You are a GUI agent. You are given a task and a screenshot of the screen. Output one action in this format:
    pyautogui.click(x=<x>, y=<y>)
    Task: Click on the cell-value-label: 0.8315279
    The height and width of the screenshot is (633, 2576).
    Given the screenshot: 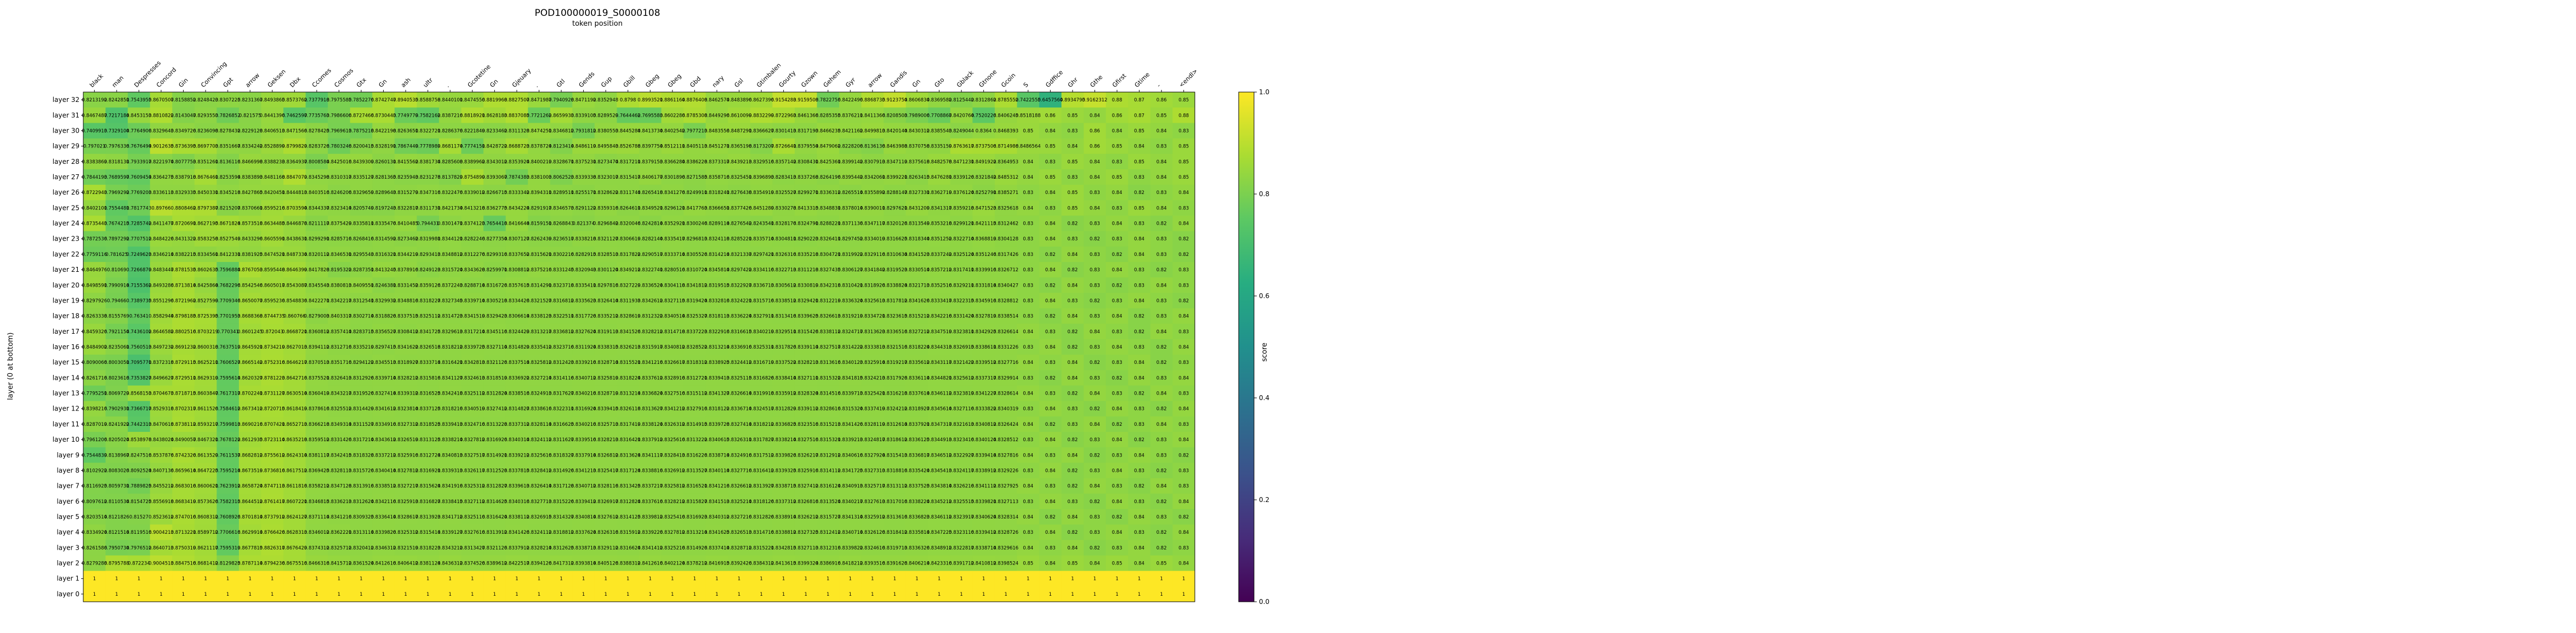 What is the action you would take?
    pyautogui.click(x=405, y=193)
    